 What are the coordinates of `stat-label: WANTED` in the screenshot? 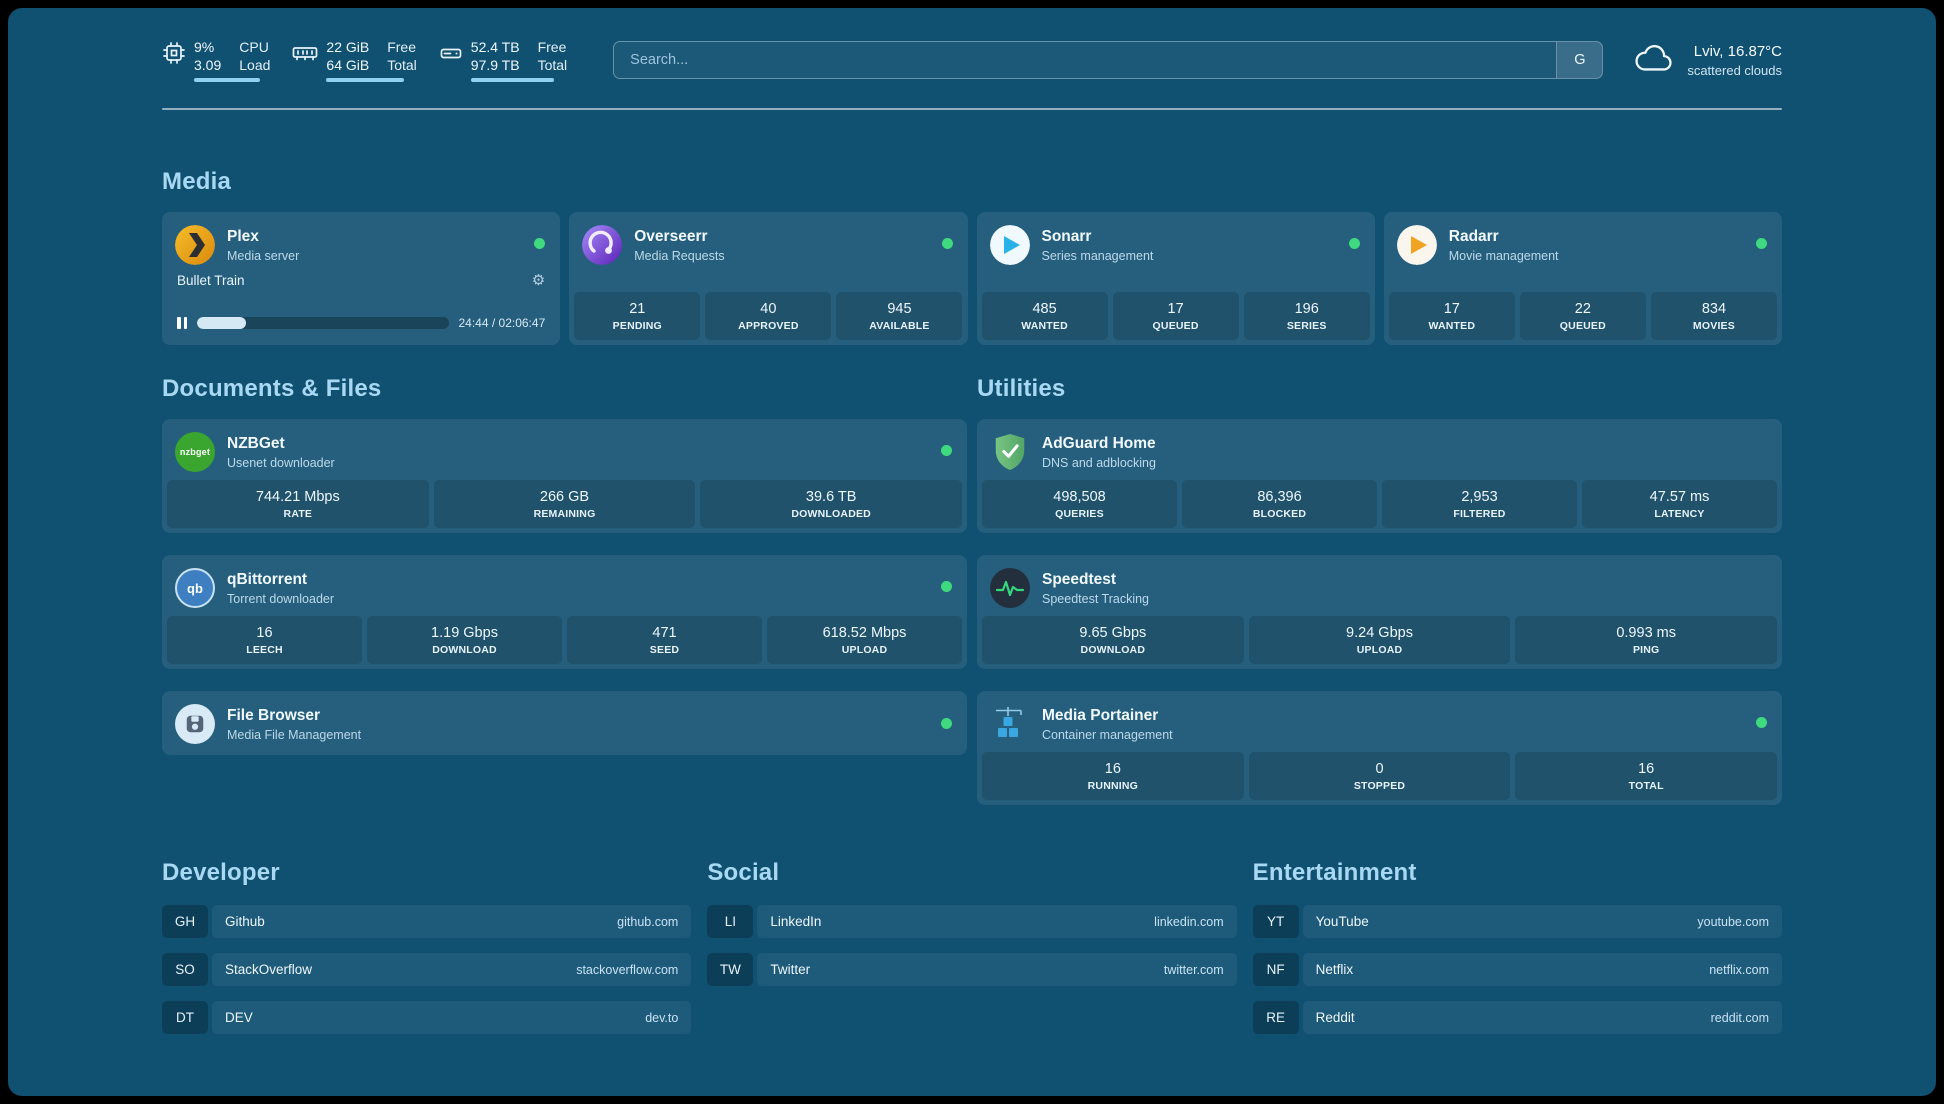 It's located at (1452, 326).